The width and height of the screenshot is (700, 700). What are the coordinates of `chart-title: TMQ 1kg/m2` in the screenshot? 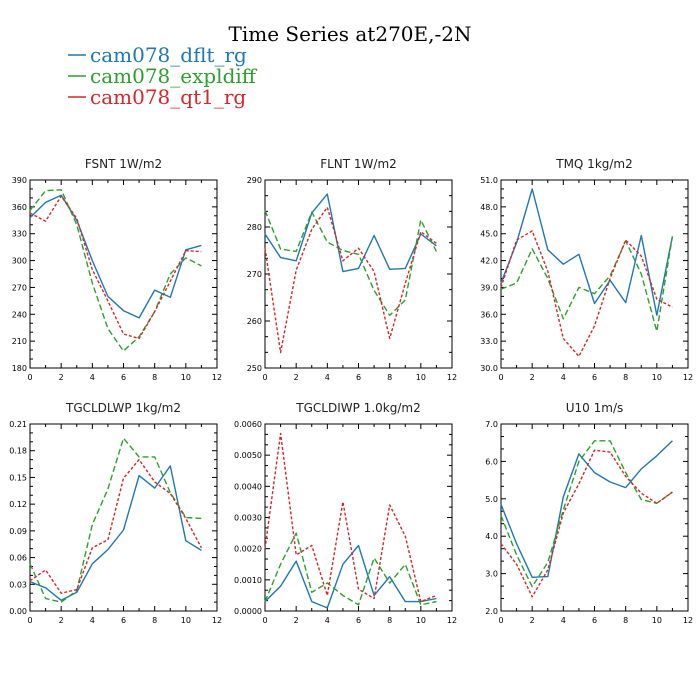 It's located at (594, 164).